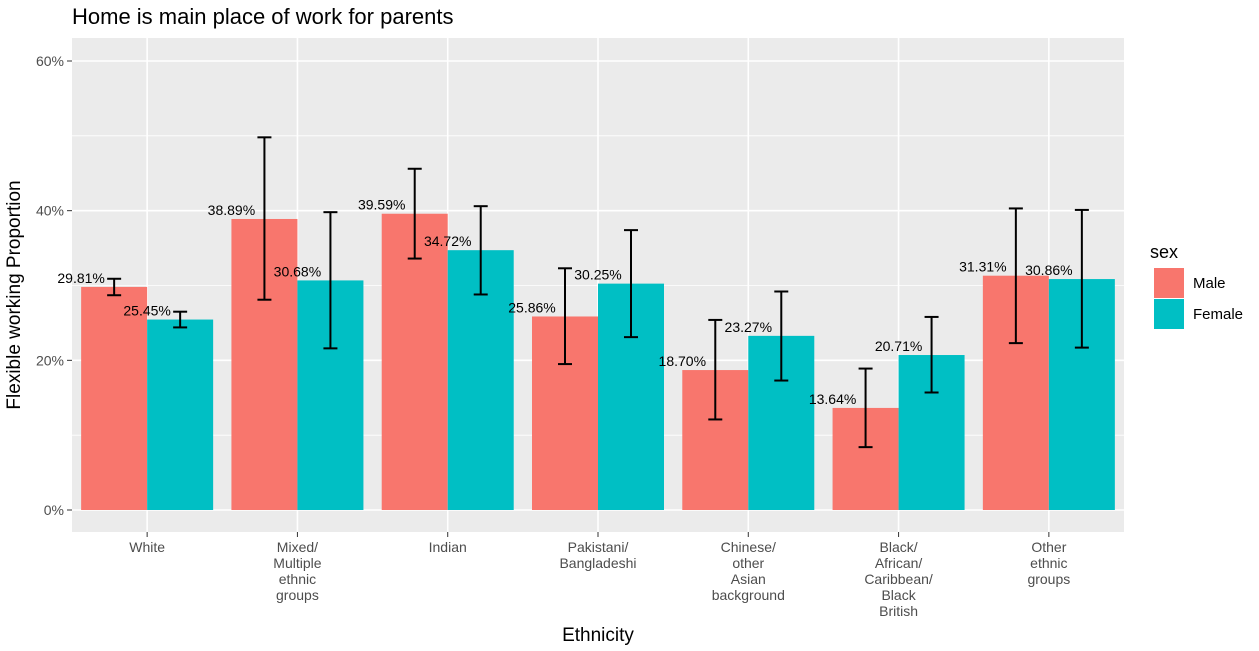 The width and height of the screenshot is (1259, 651). I want to click on data-label-male: 25.86%, so click(531, 307).